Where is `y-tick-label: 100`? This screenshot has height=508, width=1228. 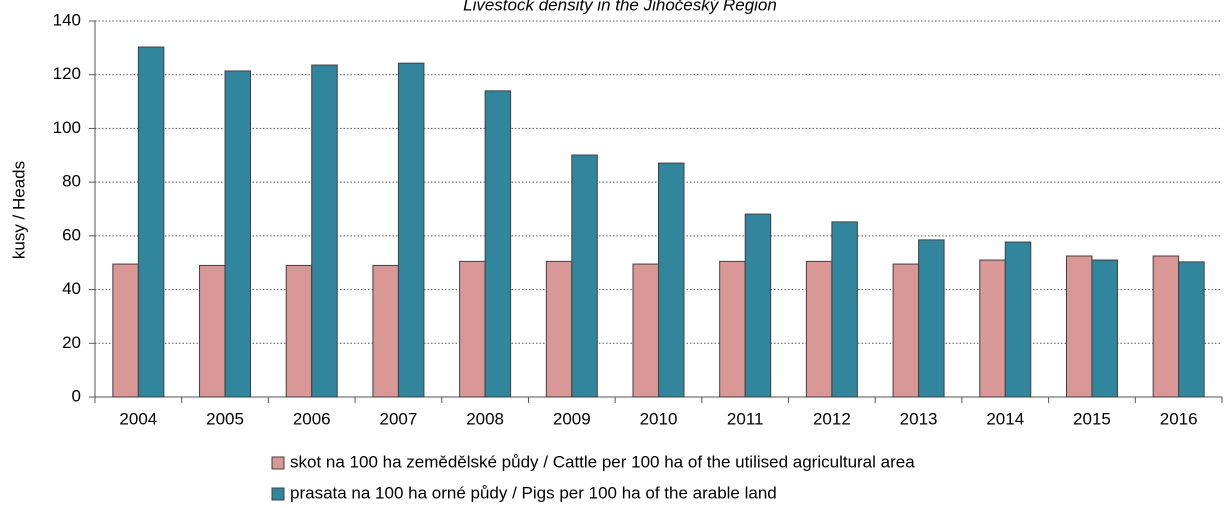 y-tick-label: 100 is located at coordinates (67, 127).